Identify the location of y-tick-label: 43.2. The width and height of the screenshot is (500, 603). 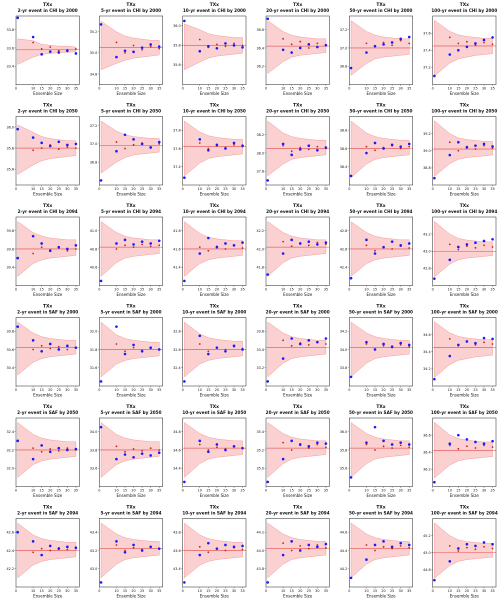
(94, 551).